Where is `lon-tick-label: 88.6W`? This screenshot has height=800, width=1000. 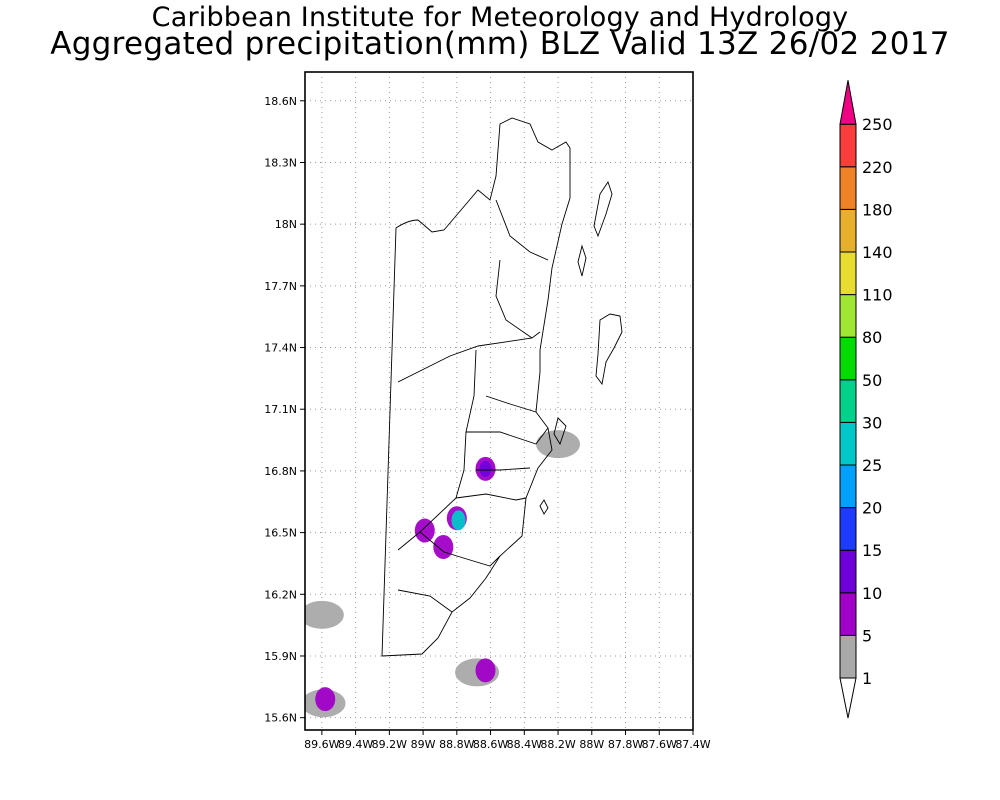 lon-tick-label: 88.6W is located at coordinates (490, 744).